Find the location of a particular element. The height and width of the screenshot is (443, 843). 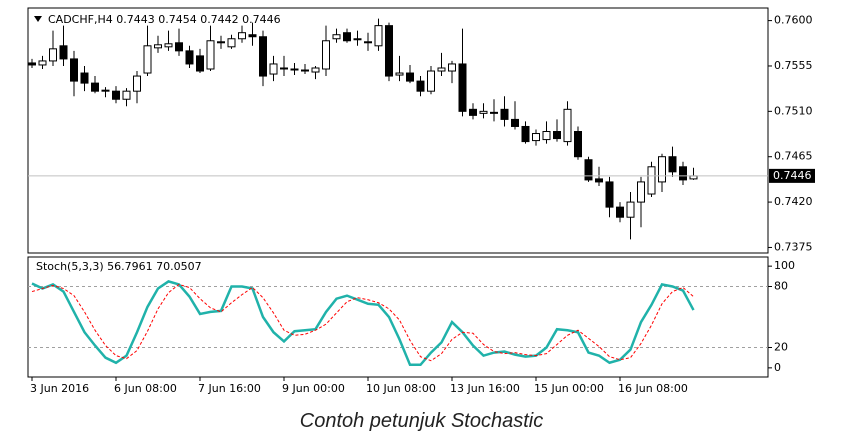

y-tick-label: 100 is located at coordinates (784, 265).